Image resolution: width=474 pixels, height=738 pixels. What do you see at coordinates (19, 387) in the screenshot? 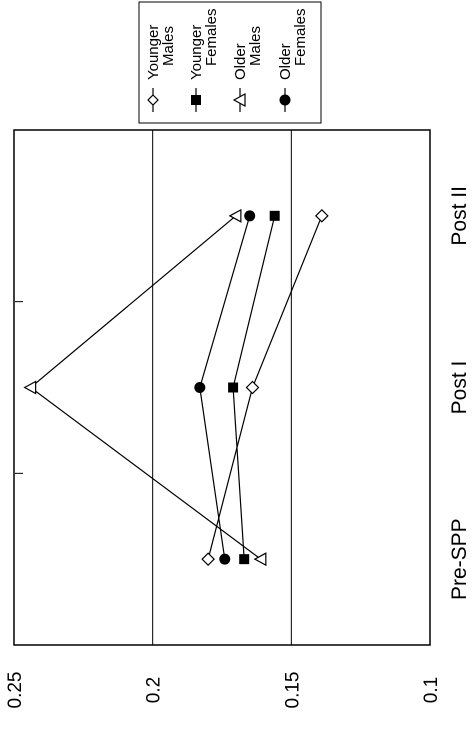
I see `category-ticks` at bounding box center [19, 387].